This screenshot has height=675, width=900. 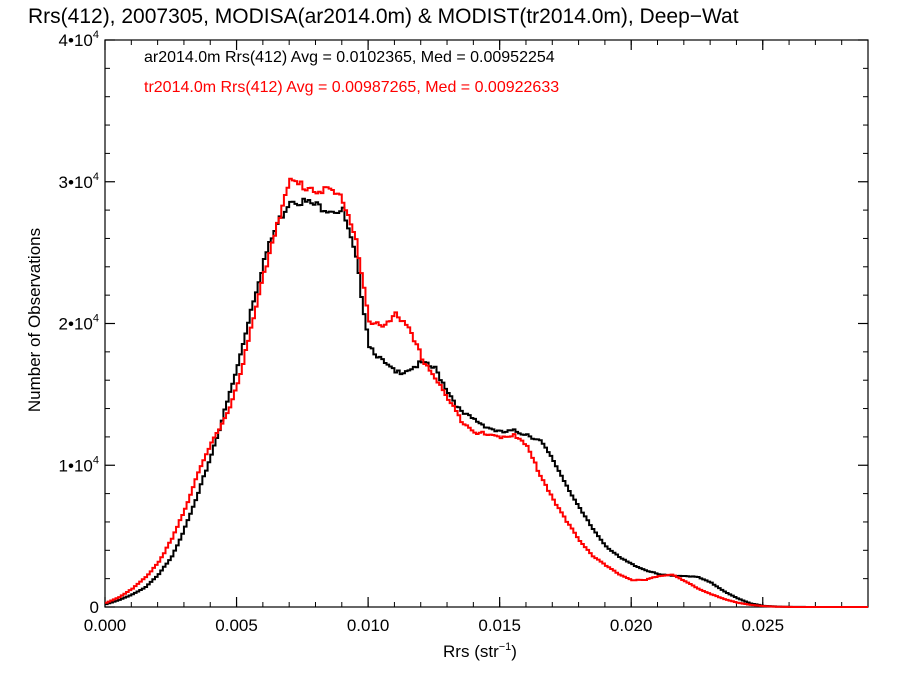 What do you see at coordinates (105, 625) in the screenshot?
I see `x-tick-label: 0.000` at bounding box center [105, 625].